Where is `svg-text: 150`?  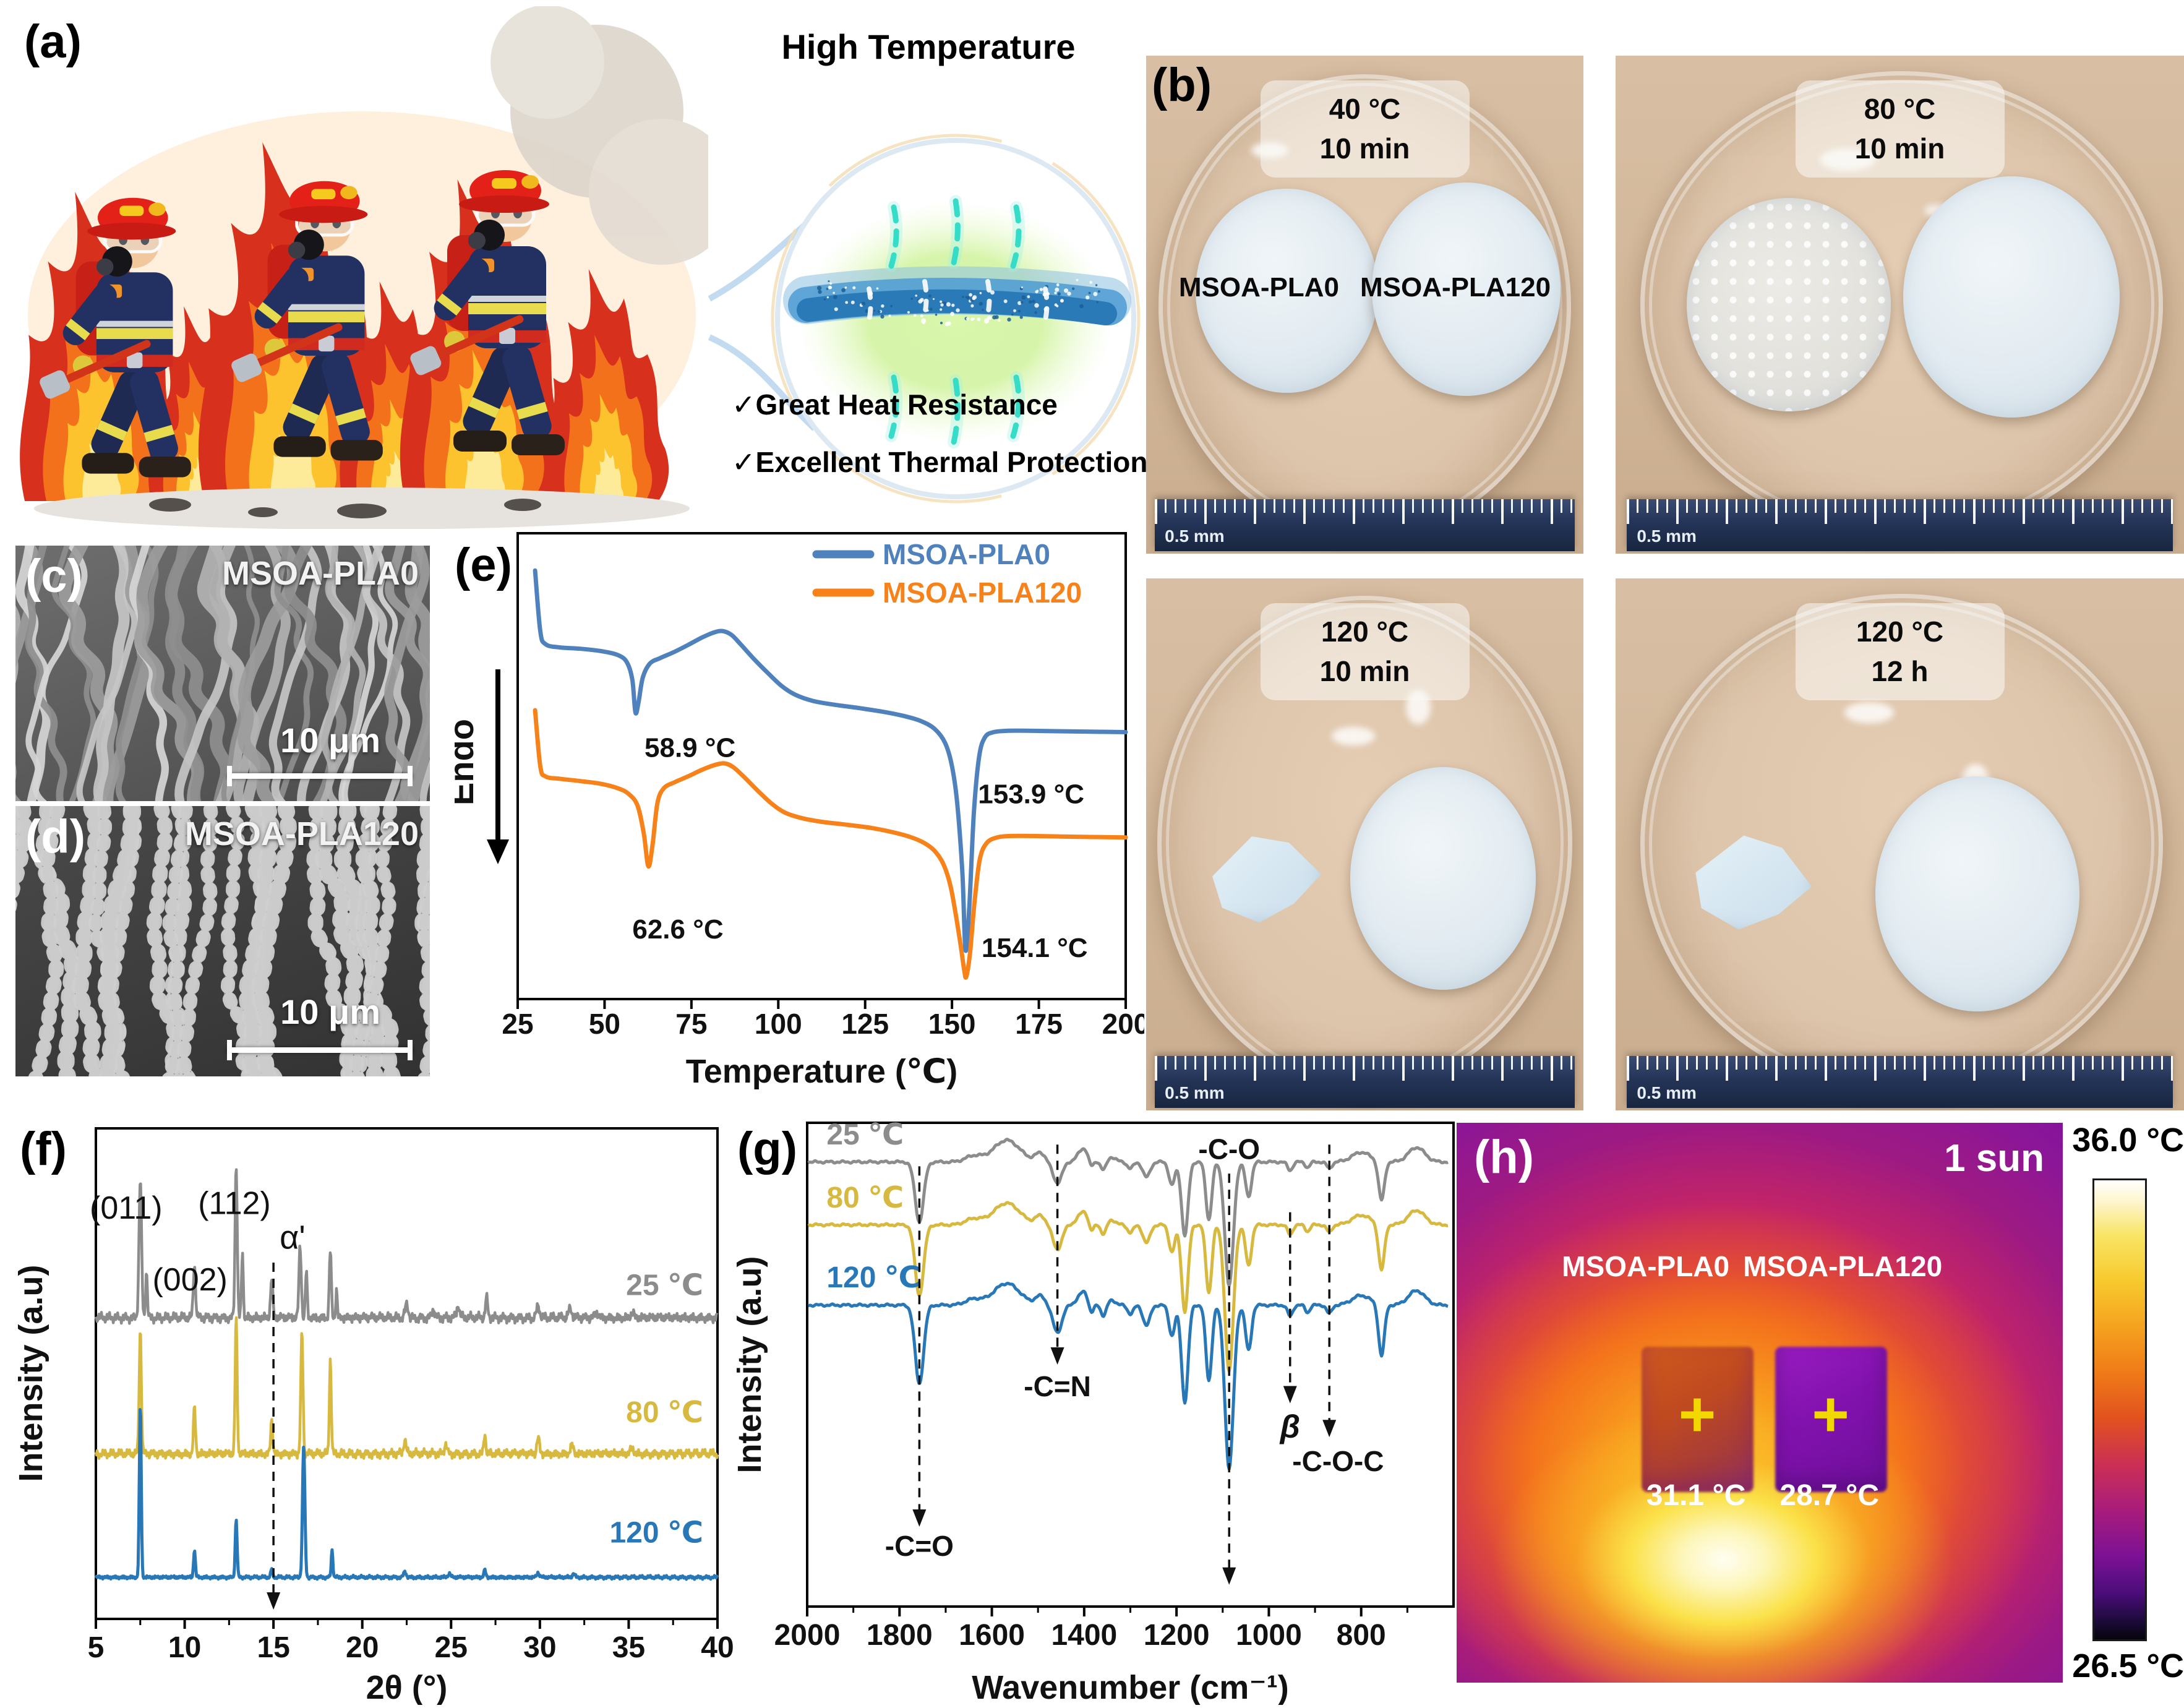 svg-text: 150 is located at coordinates (952, 1024).